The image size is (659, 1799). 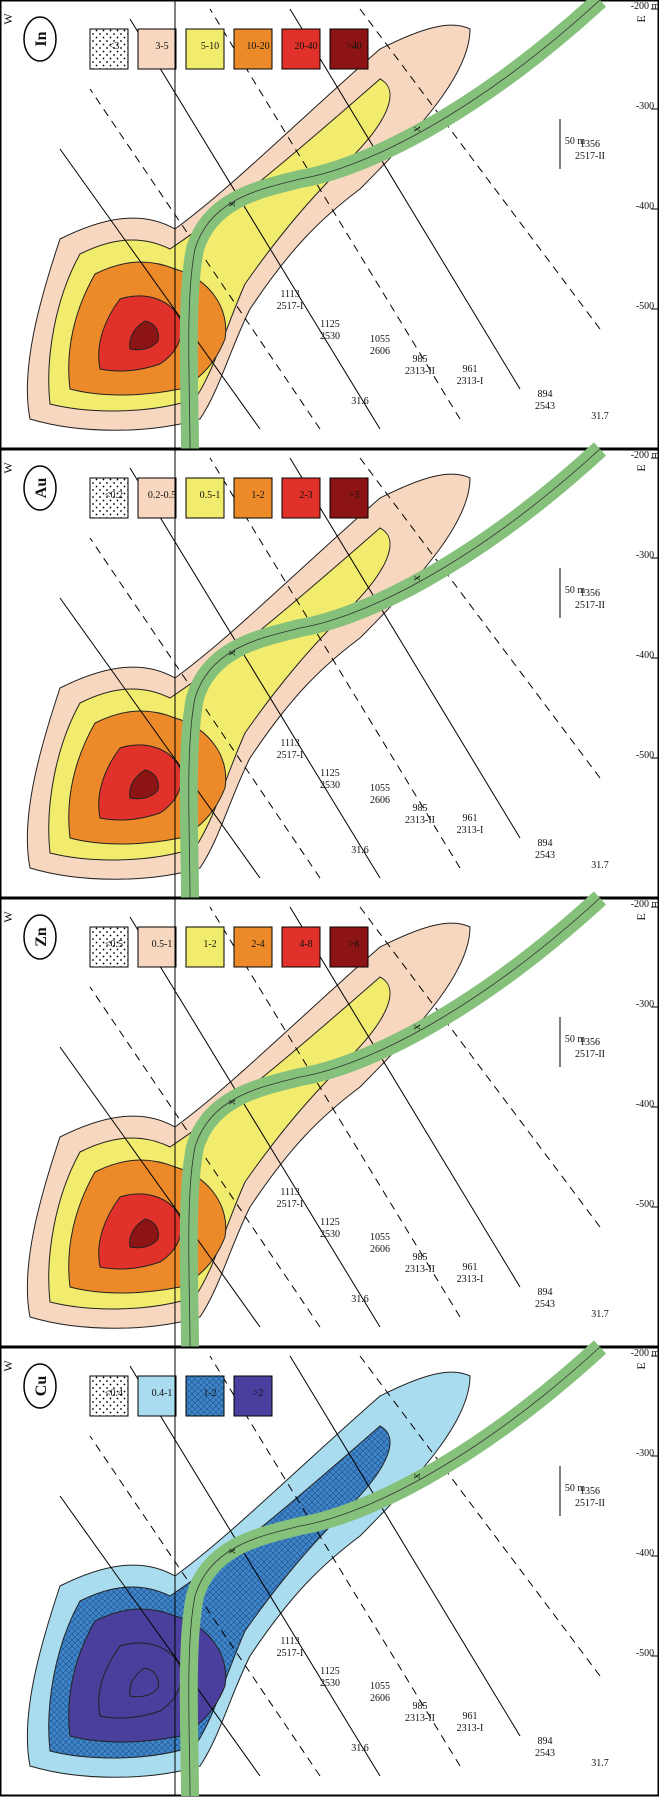 What do you see at coordinates (210, 46) in the screenshot?
I see `legend-label: 5-10` at bounding box center [210, 46].